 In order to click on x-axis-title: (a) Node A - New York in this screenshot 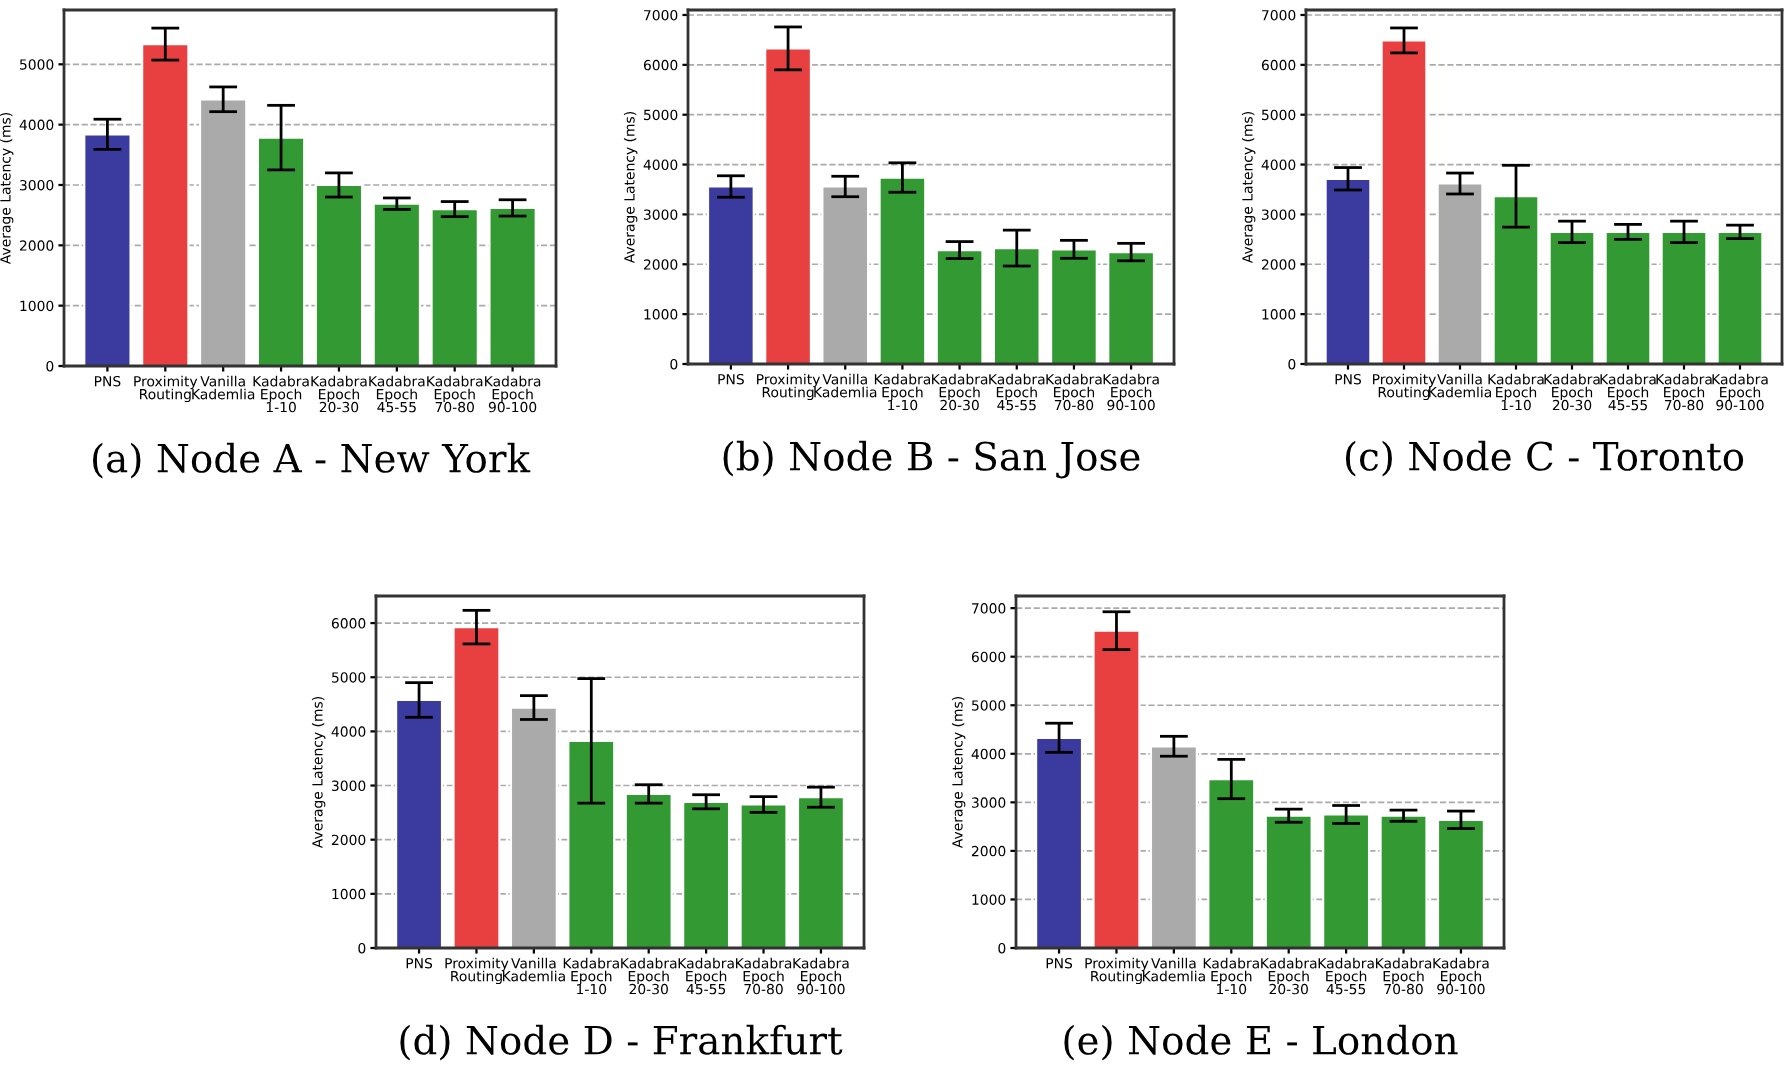, I will do `click(312, 460)`.